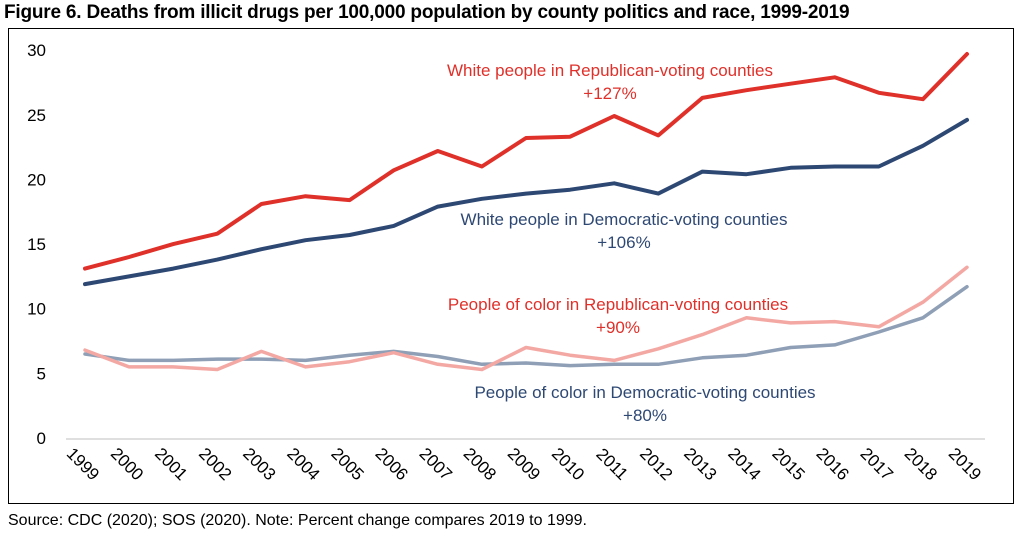  What do you see at coordinates (171, 464) in the screenshot?
I see `x-tick-label: 2001` at bounding box center [171, 464].